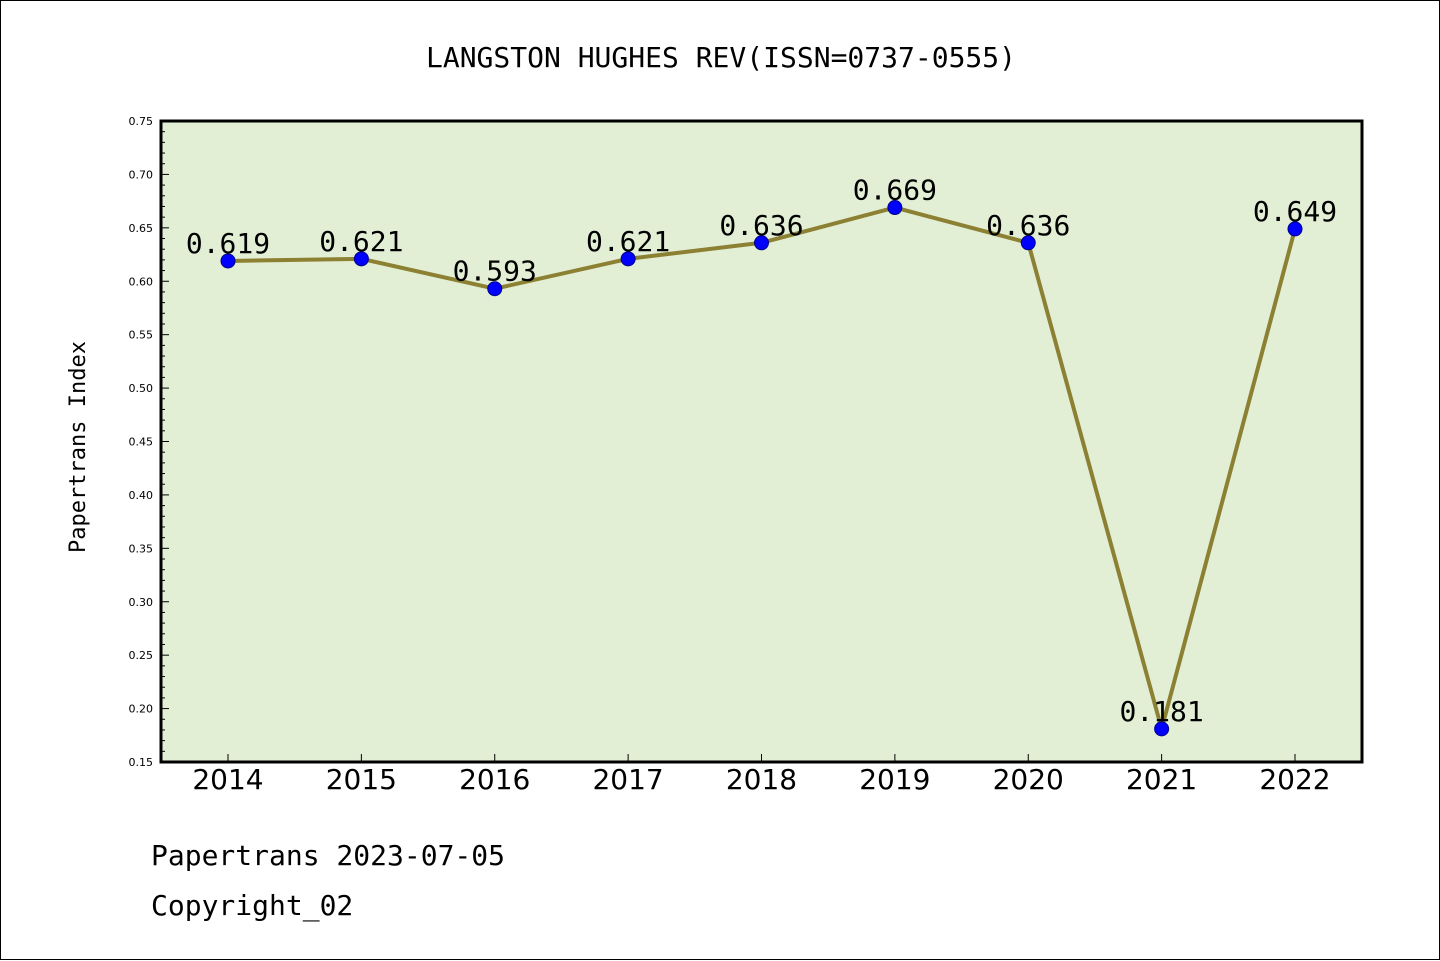 This screenshot has height=961, width=1440. What do you see at coordinates (494, 779) in the screenshot?
I see `x-tick-label: 2016` at bounding box center [494, 779].